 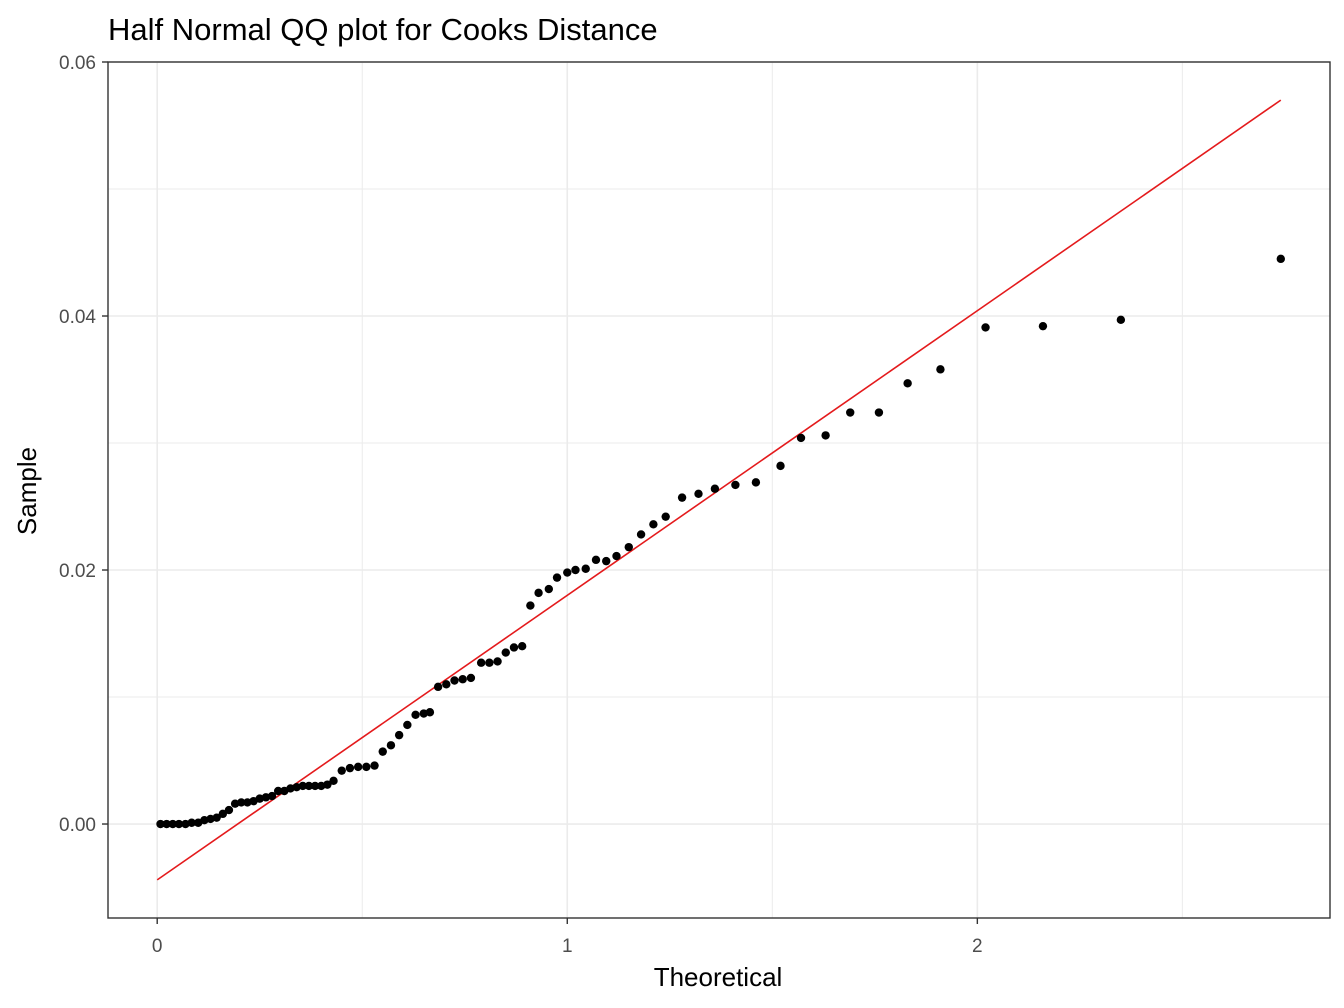 I want to click on x-tick-label: 1, so click(x=567, y=946).